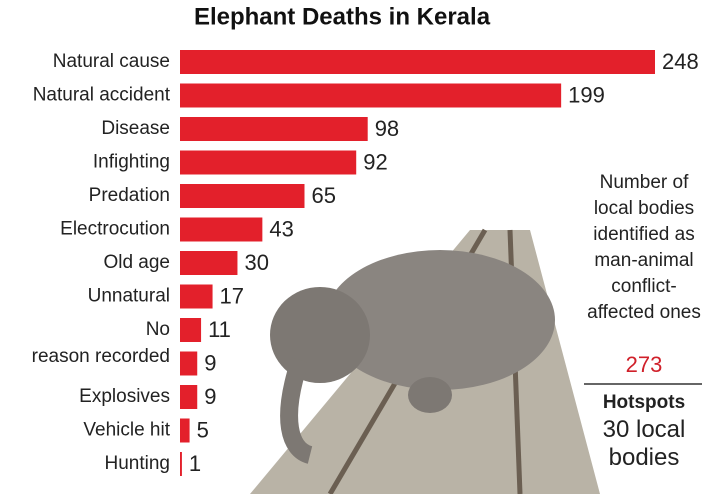 This screenshot has height=494, width=720. What do you see at coordinates (281, 228) in the screenshot?
I see `value-label: 43` at bounding box center [281, 228].